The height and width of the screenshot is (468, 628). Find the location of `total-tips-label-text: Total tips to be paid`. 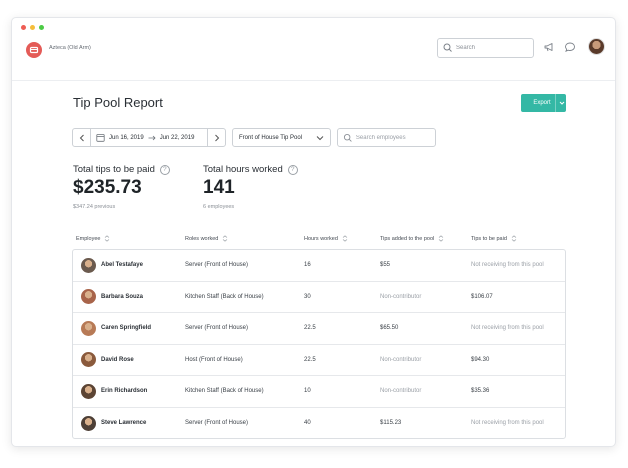

total-tips-label-text: Total tips to be paid is located at coordinates (114, 169).